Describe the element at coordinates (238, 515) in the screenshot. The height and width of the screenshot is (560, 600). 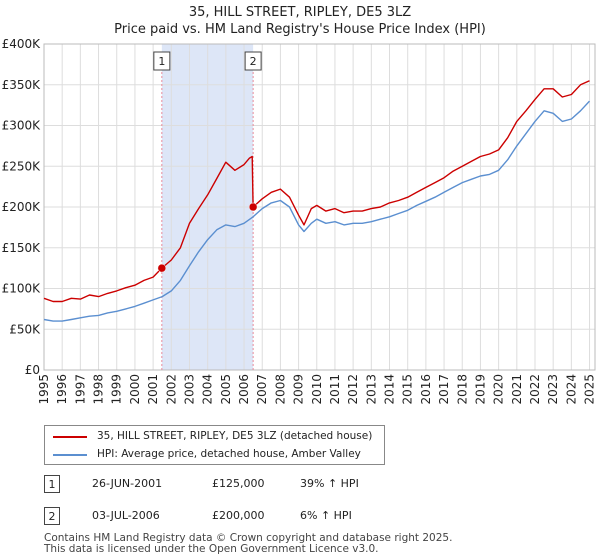
I see `sale-price: £200,000` at that location.